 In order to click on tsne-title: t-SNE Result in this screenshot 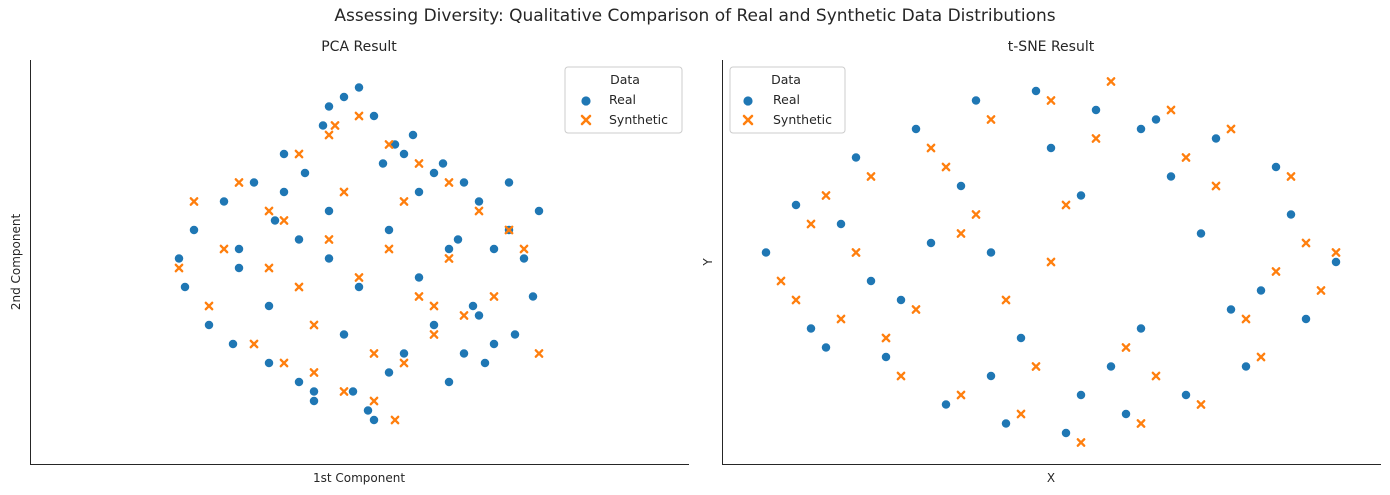, I will do `click(1051, 47)`.